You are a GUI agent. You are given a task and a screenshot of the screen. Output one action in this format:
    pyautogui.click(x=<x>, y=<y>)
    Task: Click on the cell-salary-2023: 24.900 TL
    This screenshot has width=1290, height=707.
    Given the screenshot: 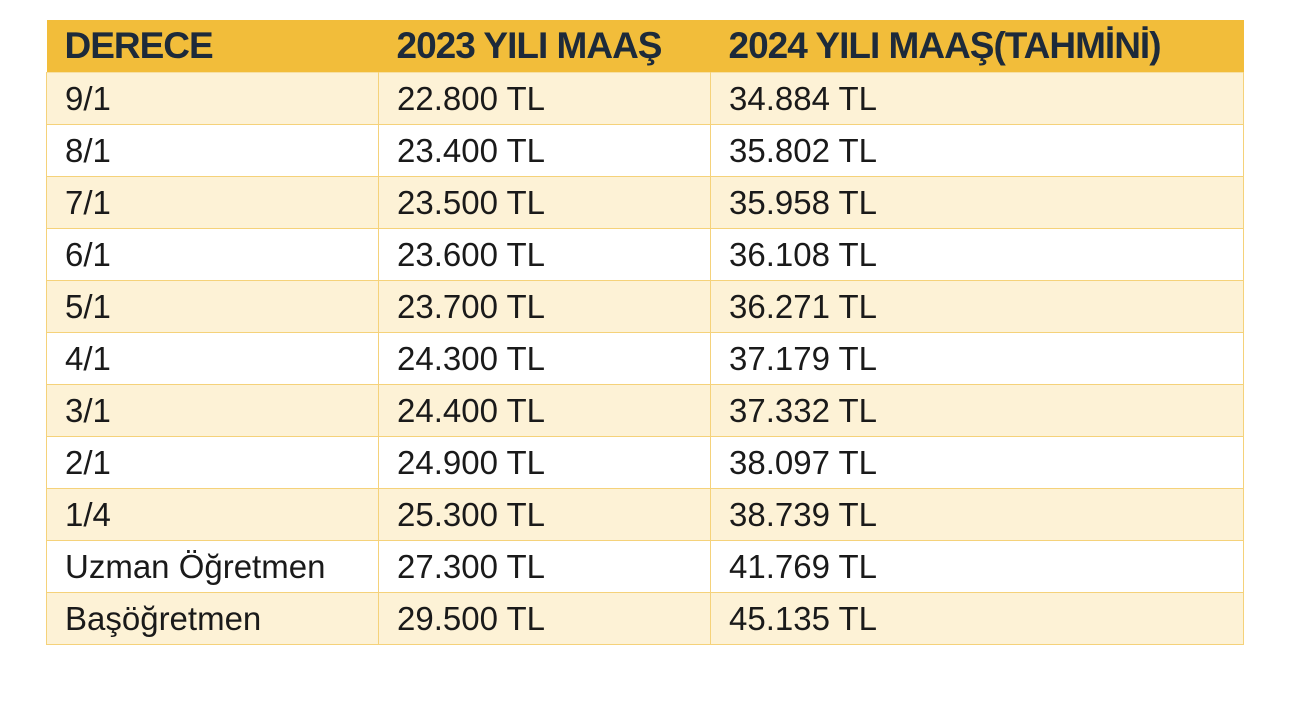 What is the action you would take?
    pyautogui.click(x=544, y=462)
    